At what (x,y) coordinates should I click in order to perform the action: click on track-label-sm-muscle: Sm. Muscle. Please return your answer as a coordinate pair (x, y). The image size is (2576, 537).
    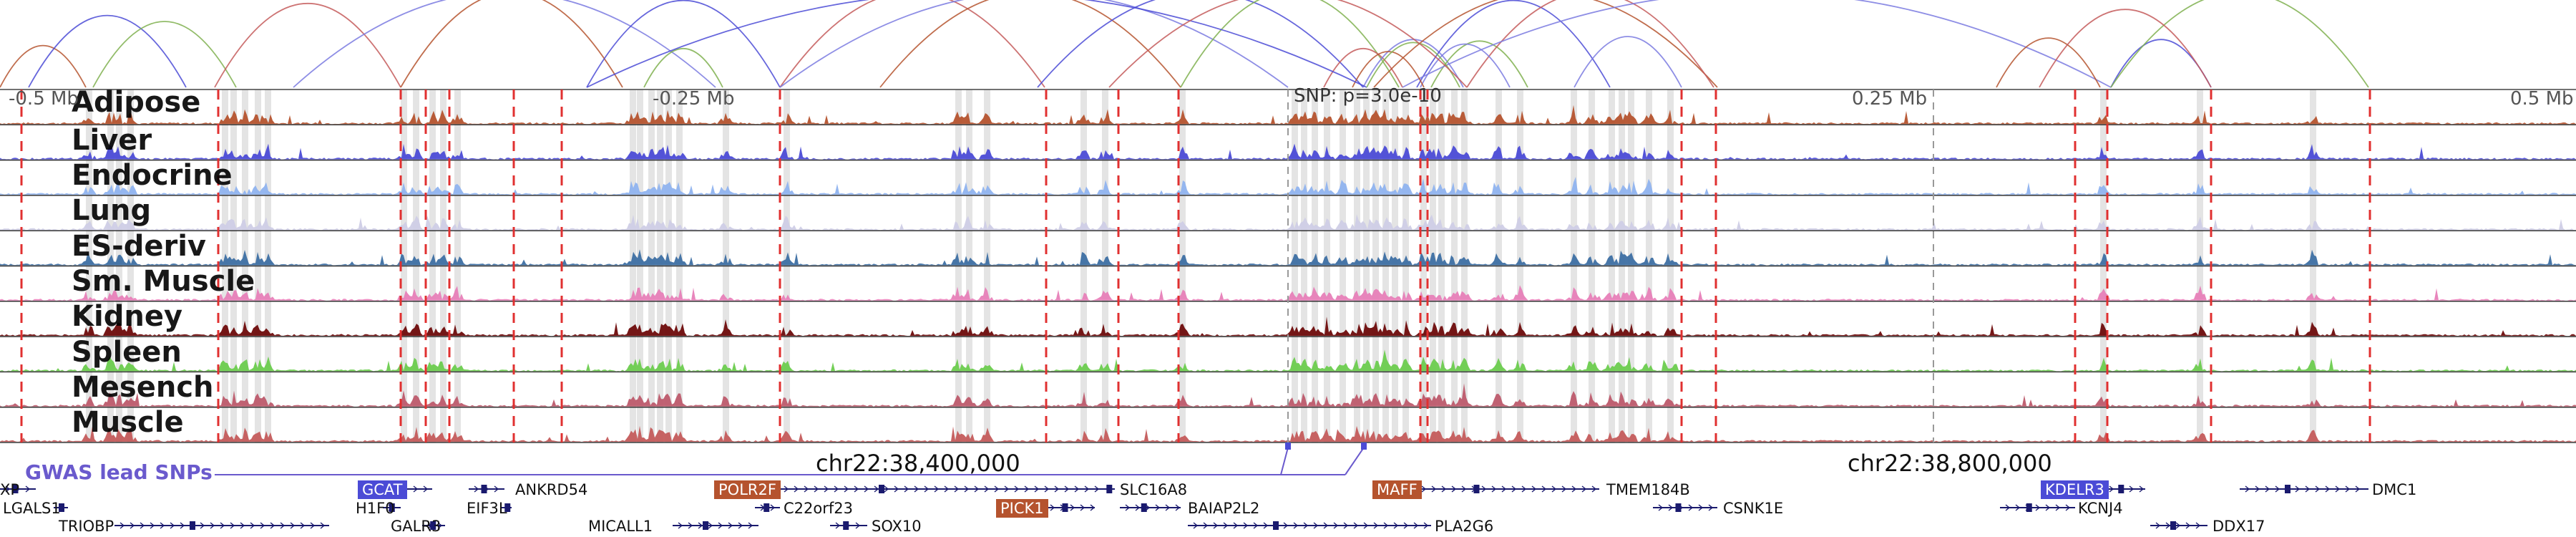
    Looking at the image, I should click on (163, 281).